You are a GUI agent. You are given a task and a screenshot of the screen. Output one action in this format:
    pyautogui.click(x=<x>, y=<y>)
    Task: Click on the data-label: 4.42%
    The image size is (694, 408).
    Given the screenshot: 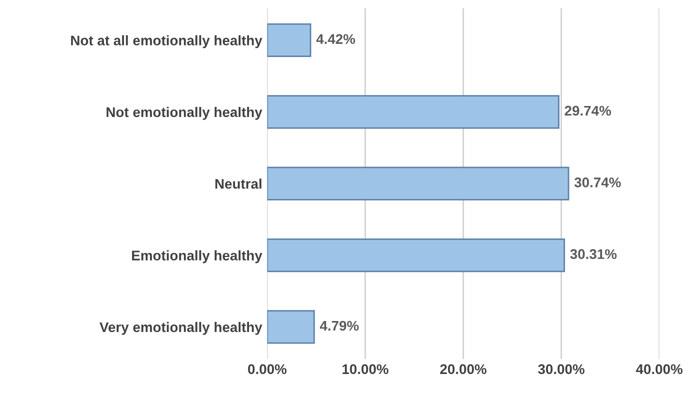 What is the action you would take?
    pyautogui.click(x=336, y=39)
    